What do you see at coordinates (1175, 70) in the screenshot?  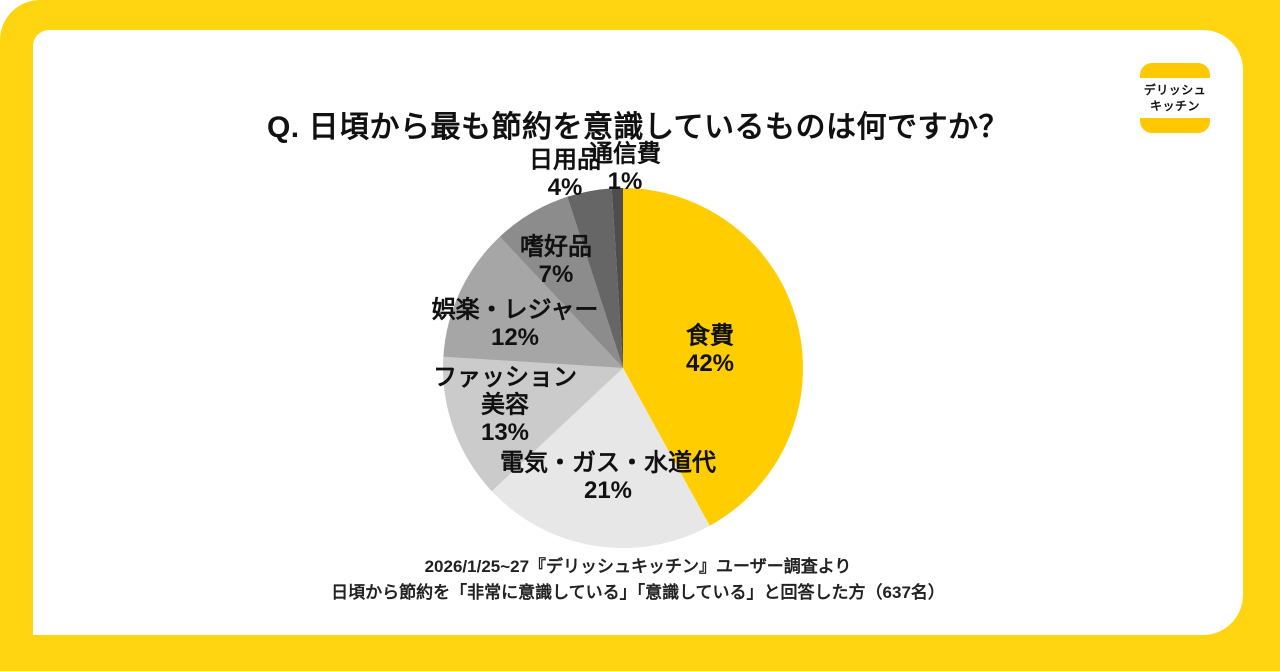 I see `logo-top-bar` at bounding box center [1175, 70].